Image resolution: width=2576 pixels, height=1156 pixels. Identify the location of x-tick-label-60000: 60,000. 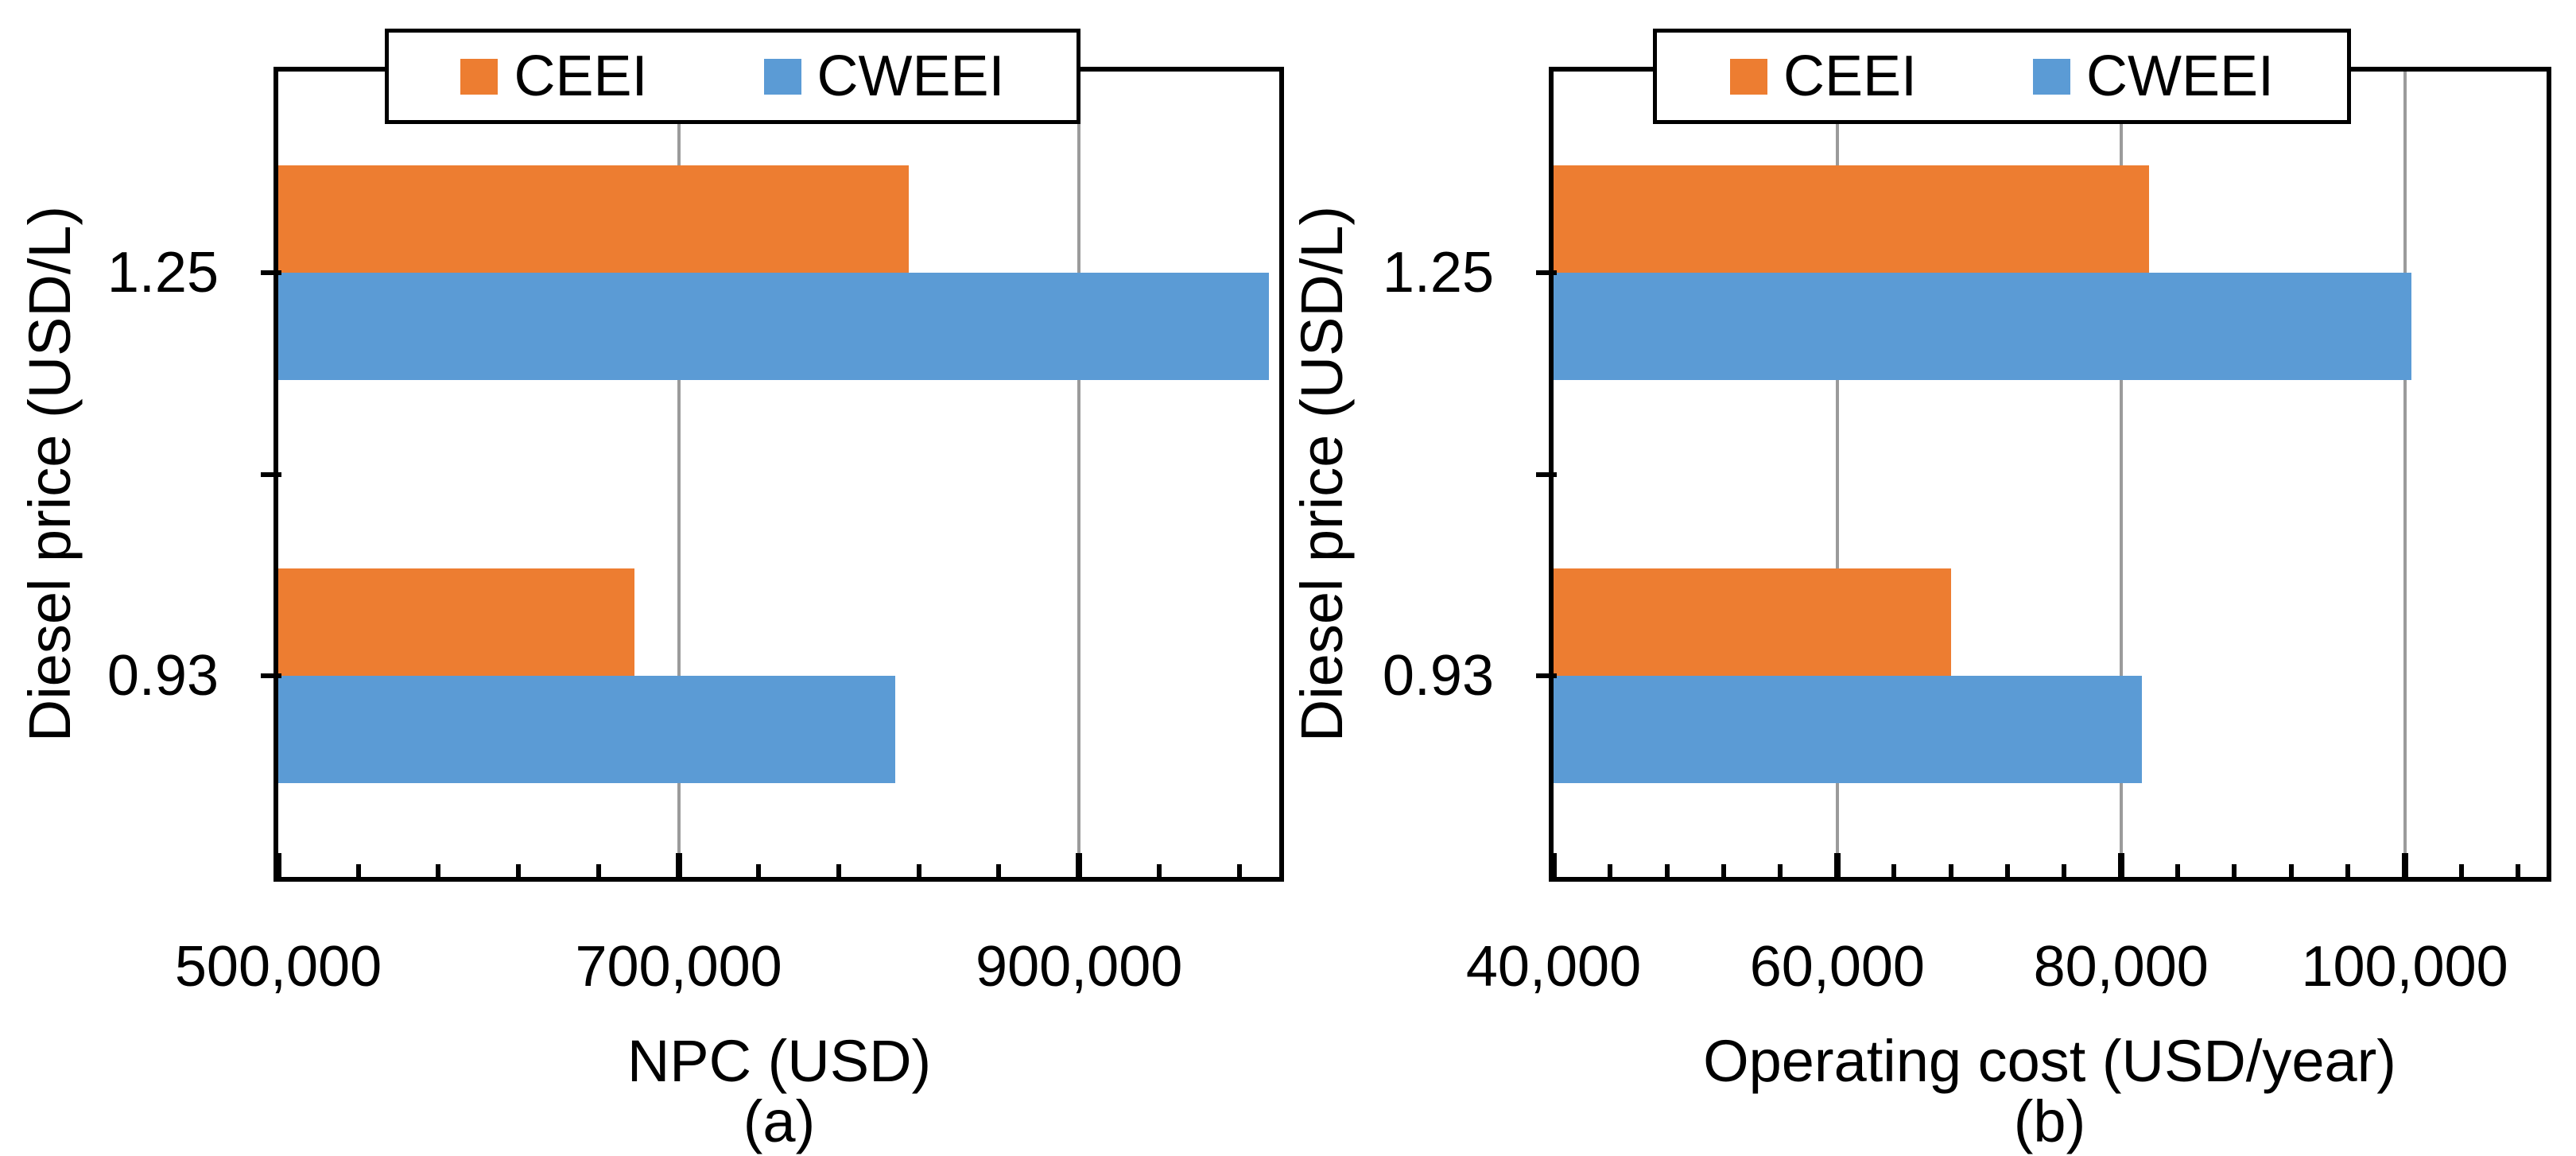
(1837, 967).